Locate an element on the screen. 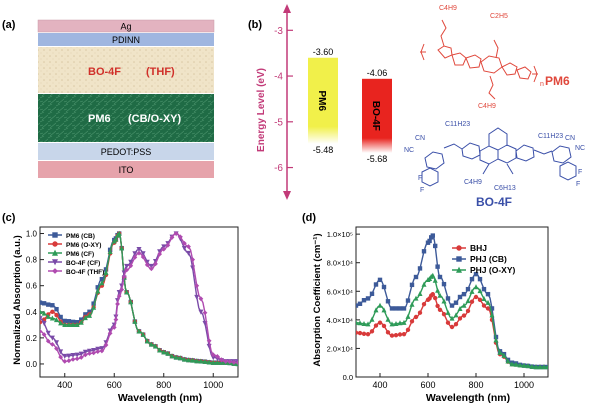 This screenshot has width=600, height=406. pm6-sidechain-bottom: C4H9 is located at coordinates (487, 106).